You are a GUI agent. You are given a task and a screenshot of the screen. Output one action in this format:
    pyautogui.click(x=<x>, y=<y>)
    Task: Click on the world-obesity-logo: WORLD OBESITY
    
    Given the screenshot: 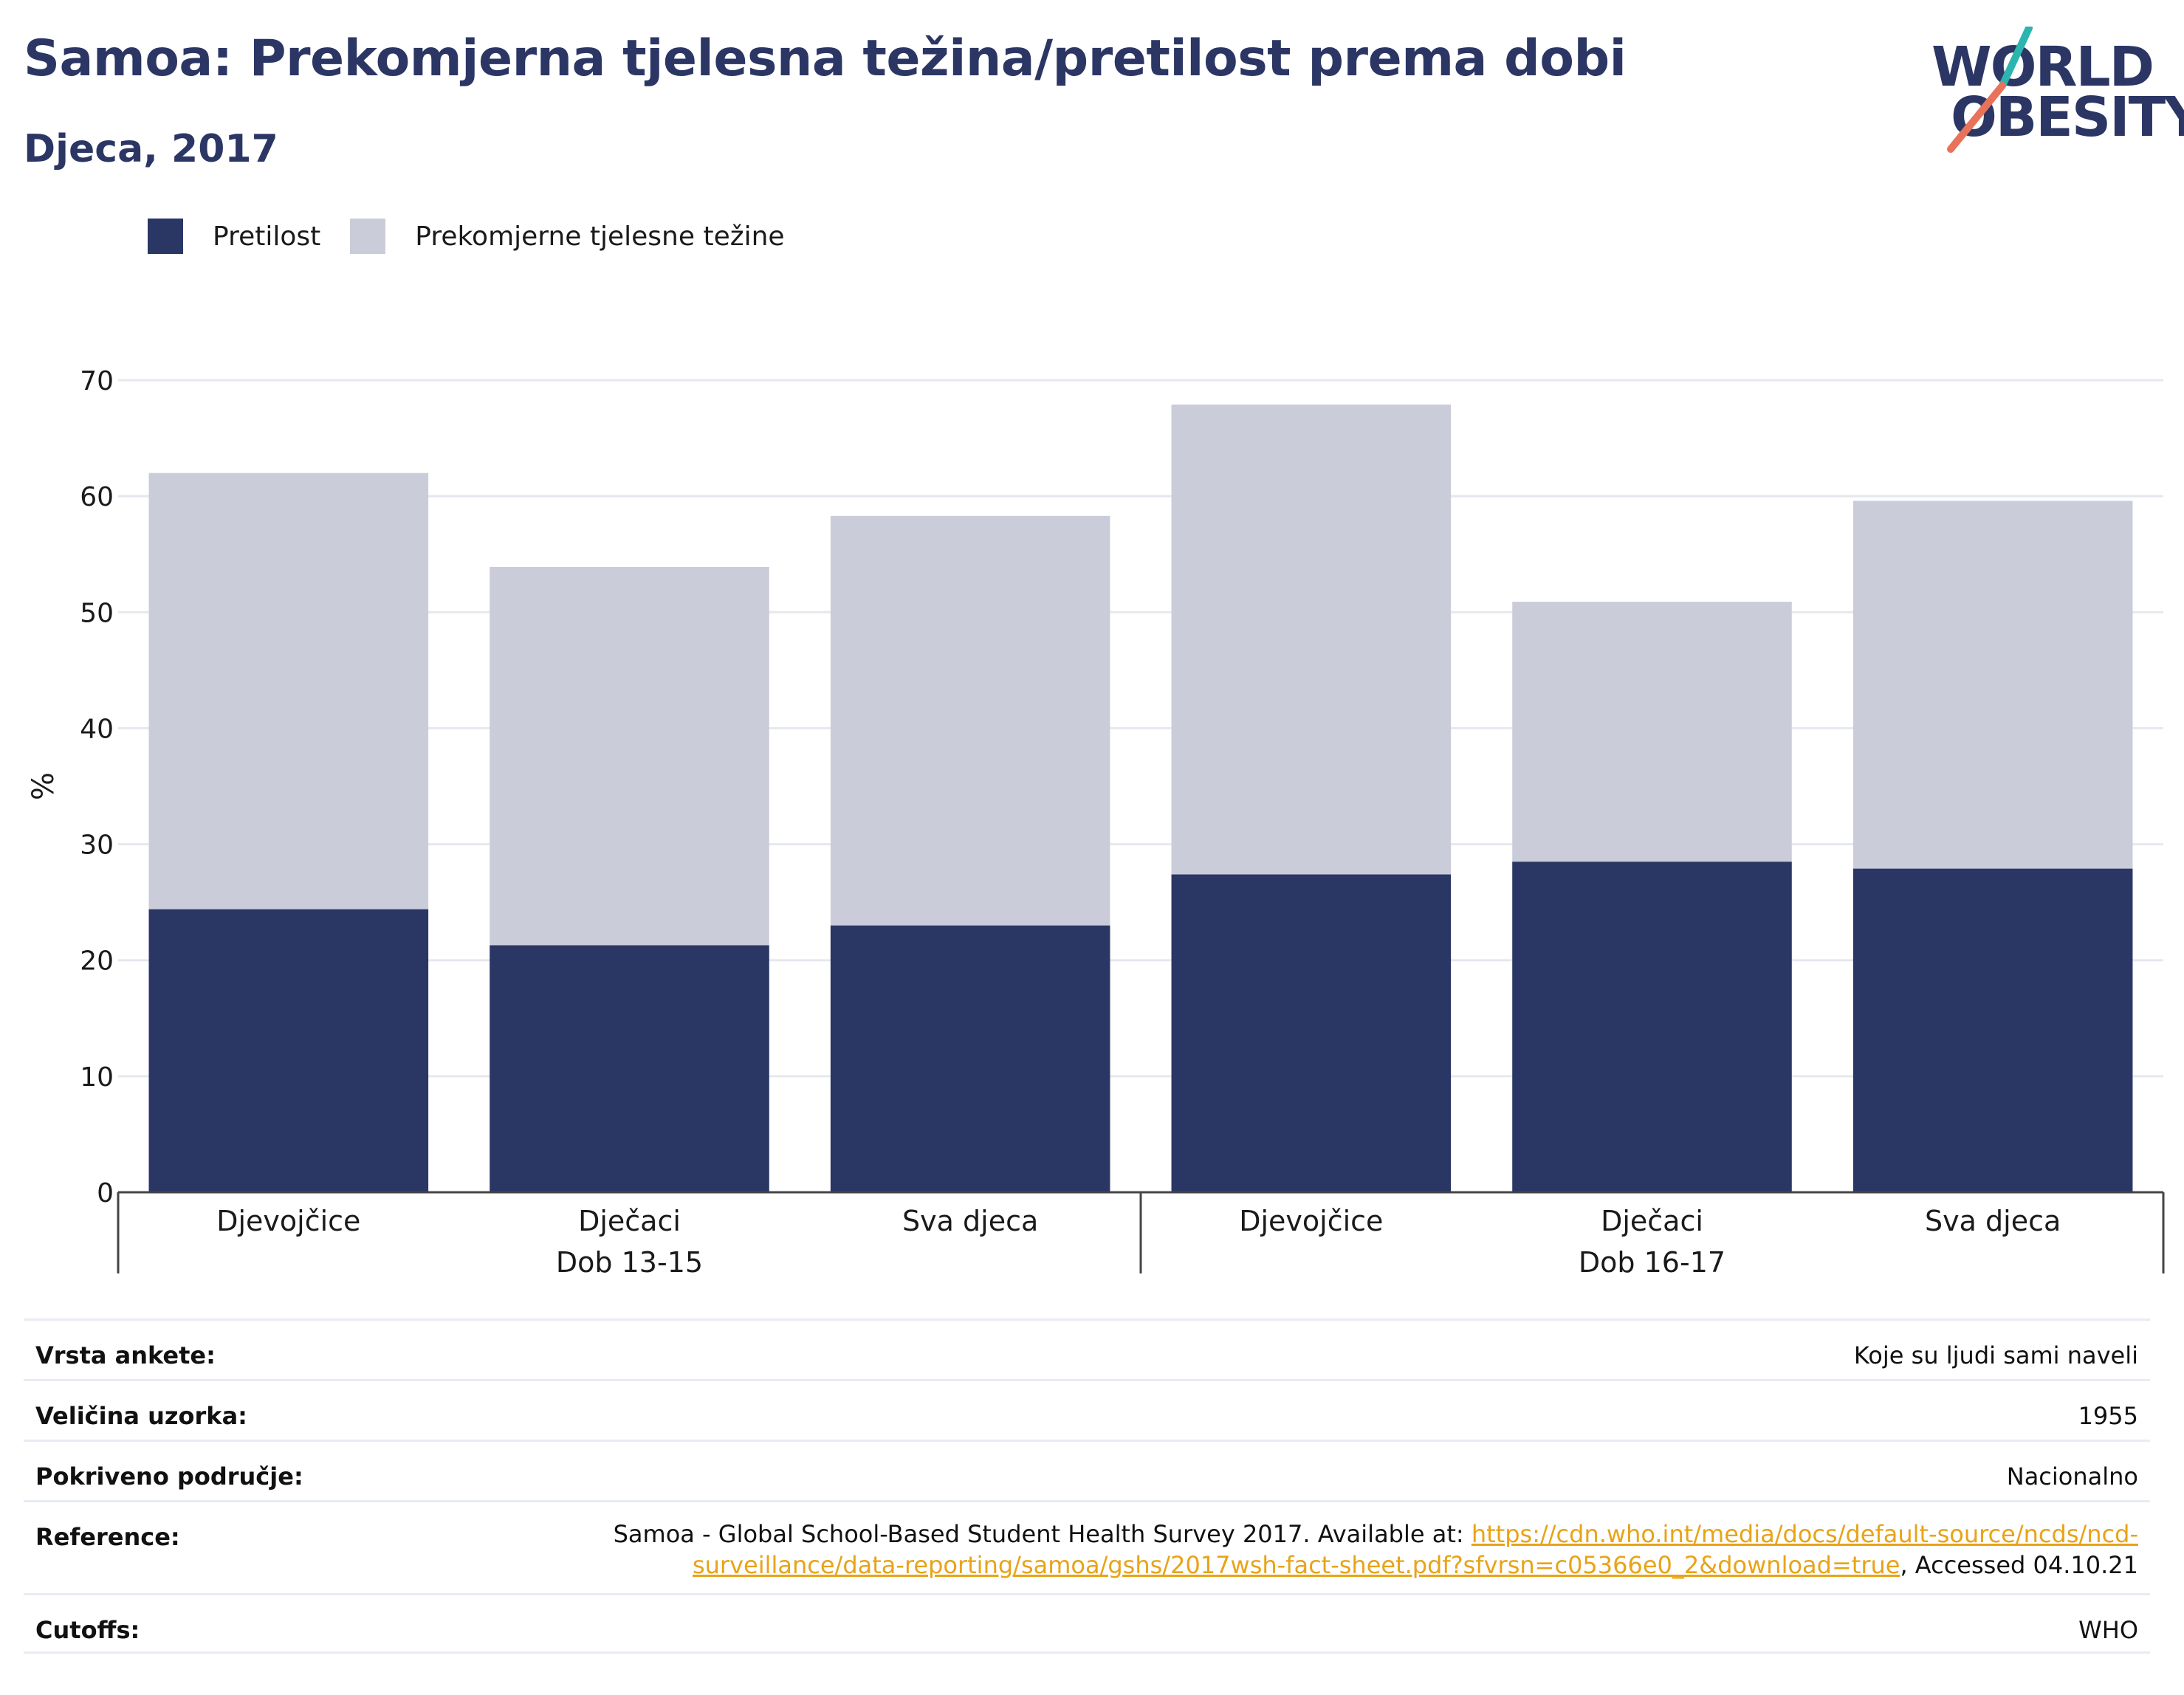 What is the action you would take?
    pyautogui.click(x=2052, y=93)
    